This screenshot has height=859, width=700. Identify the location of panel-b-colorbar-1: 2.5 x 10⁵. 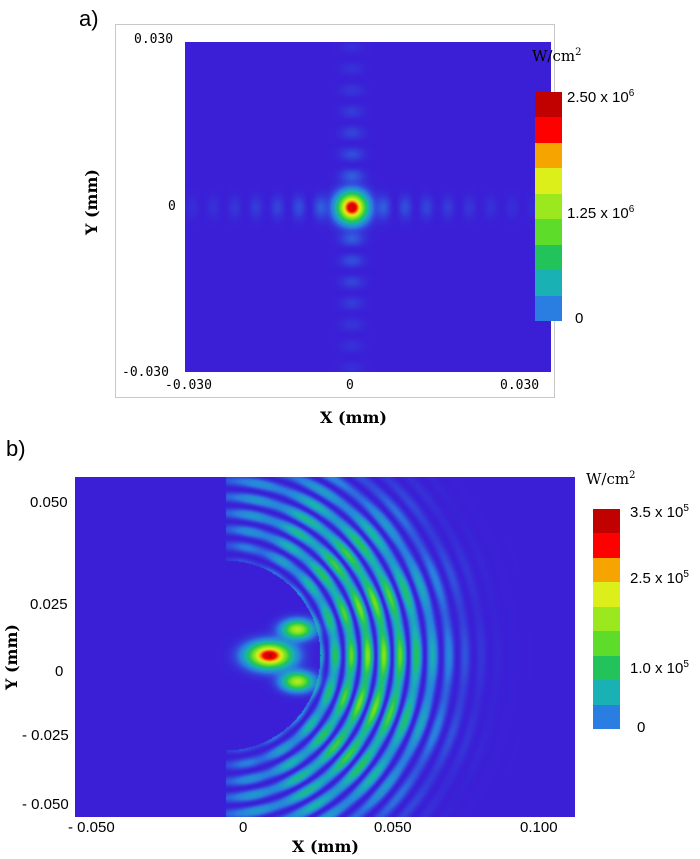
(659, 578).